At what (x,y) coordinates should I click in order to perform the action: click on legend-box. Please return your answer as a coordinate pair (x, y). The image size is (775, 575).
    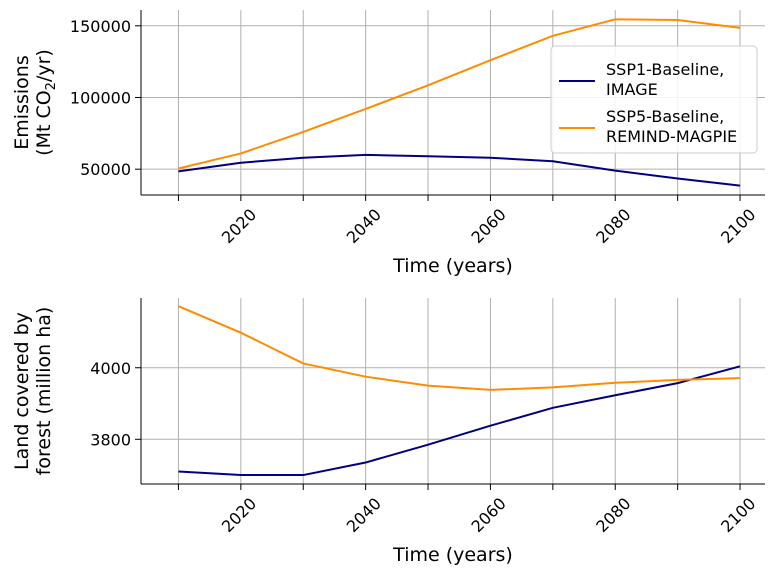
    Looking at the image, I should click on (654, 99).